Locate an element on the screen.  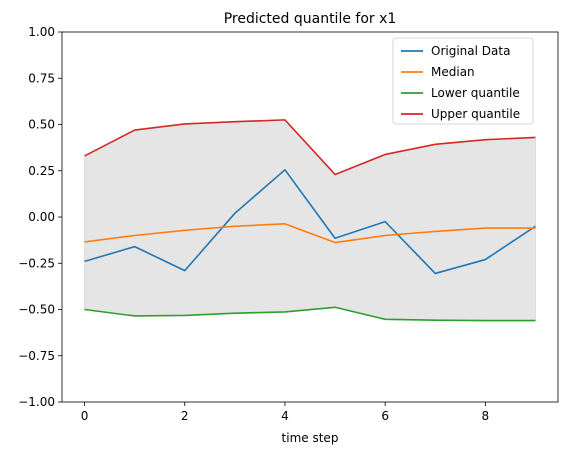
legend-box is located at coordinates (463, 81).